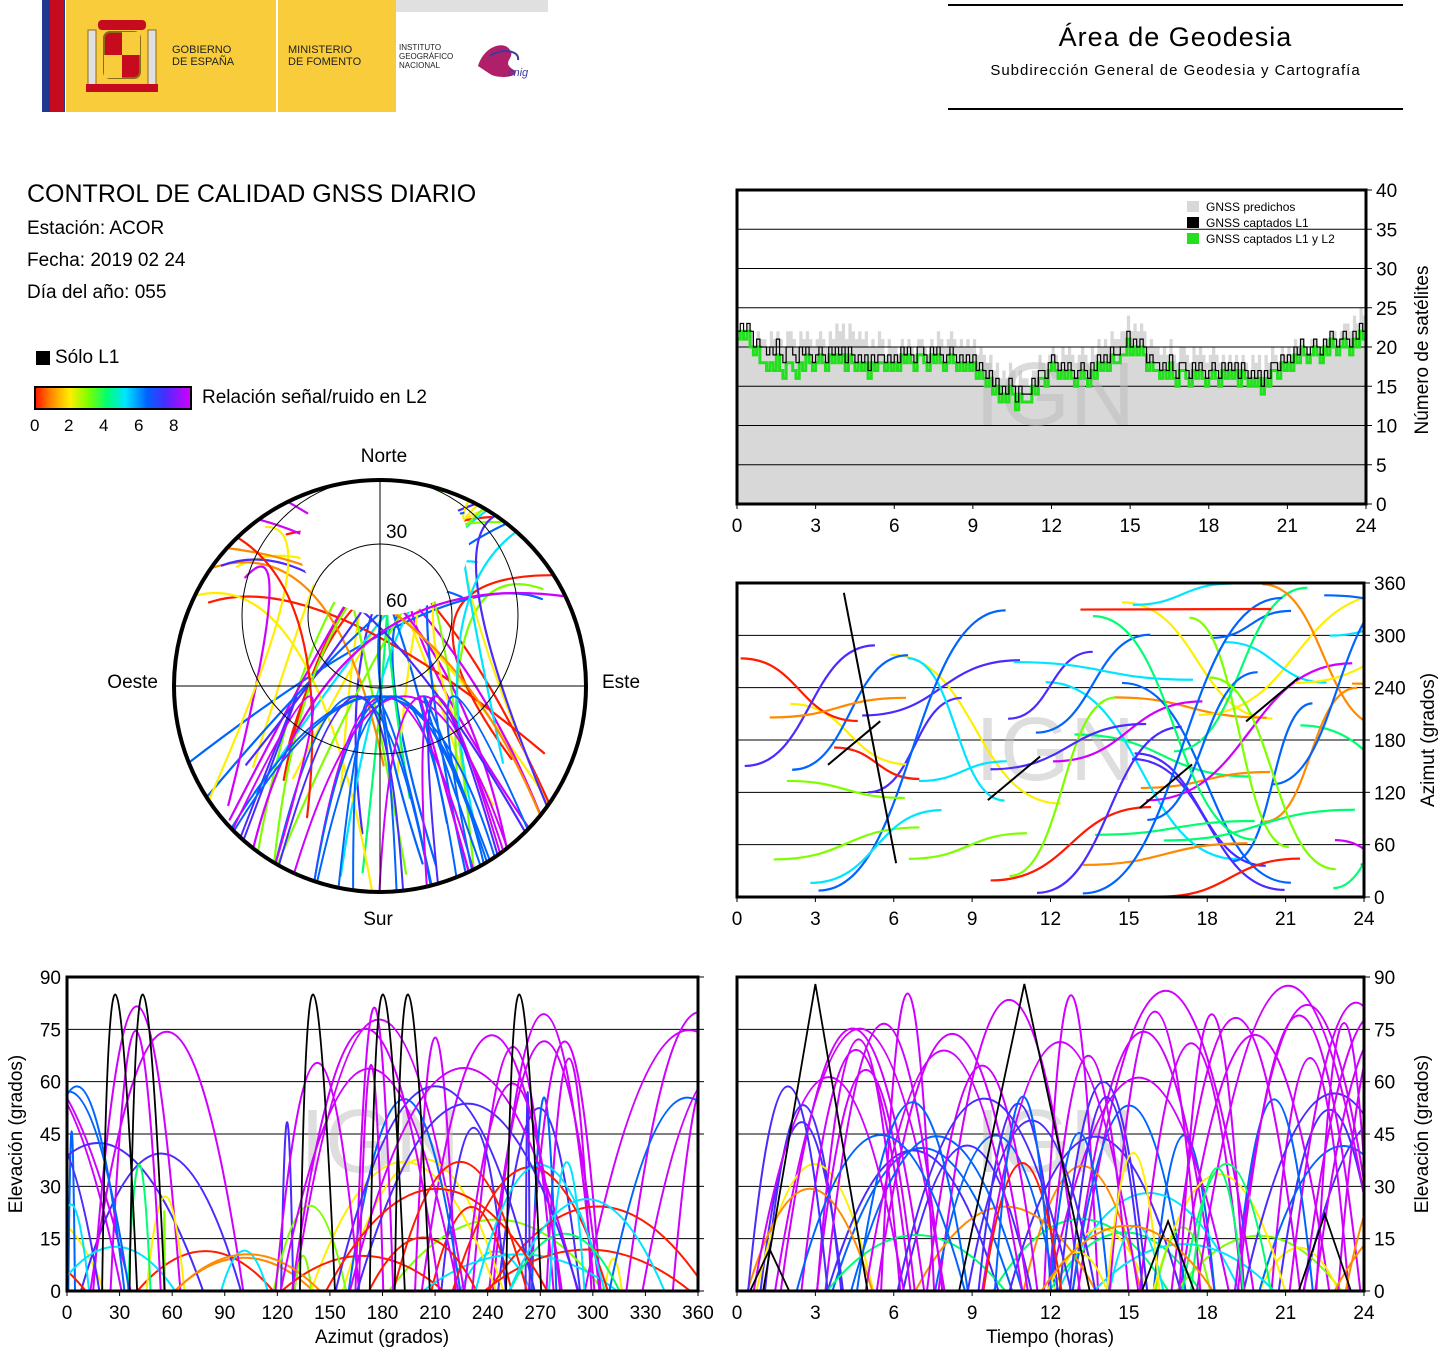 The height and width of the screenshot is (1350, 1445). I want to click on report-title: CONTROL DE CALIDAD GNSS DIARIO, so click(252, 194).